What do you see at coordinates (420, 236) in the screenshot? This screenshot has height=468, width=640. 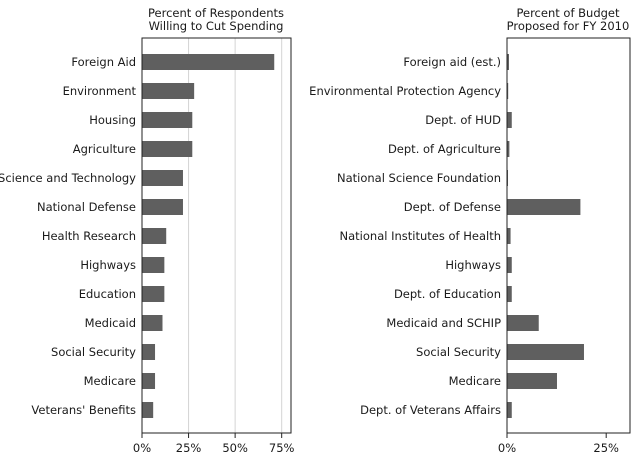 I see `category-label: National Institutes of Health` at bounding box center [420, 236].